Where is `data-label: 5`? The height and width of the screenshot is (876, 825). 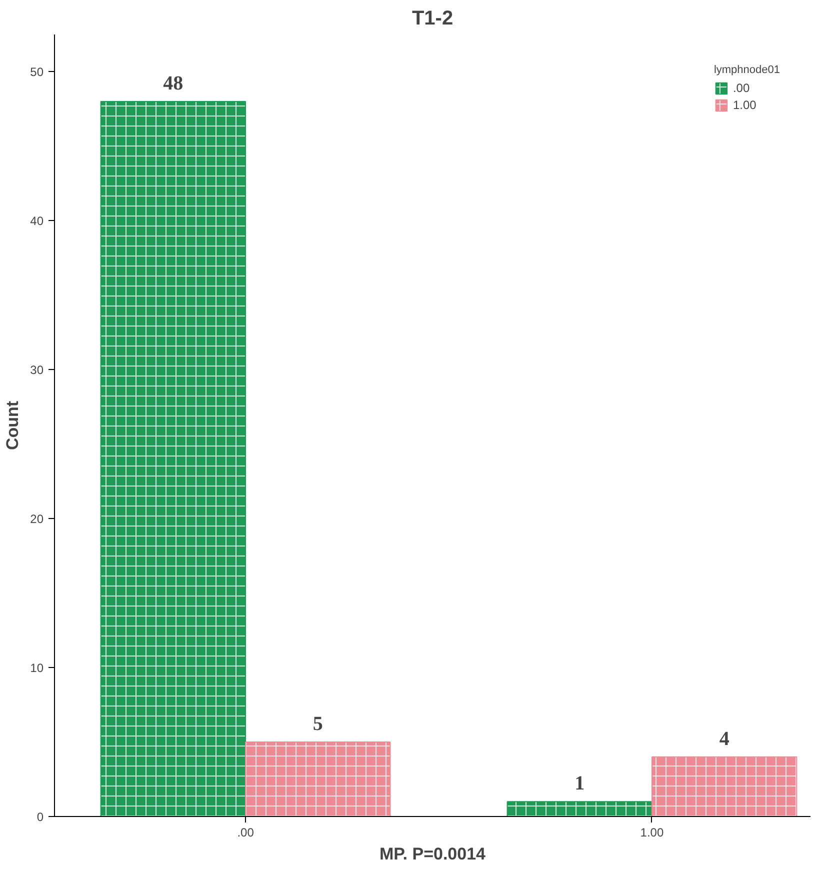 data-label: 5 is located at coordinates (317, 724).